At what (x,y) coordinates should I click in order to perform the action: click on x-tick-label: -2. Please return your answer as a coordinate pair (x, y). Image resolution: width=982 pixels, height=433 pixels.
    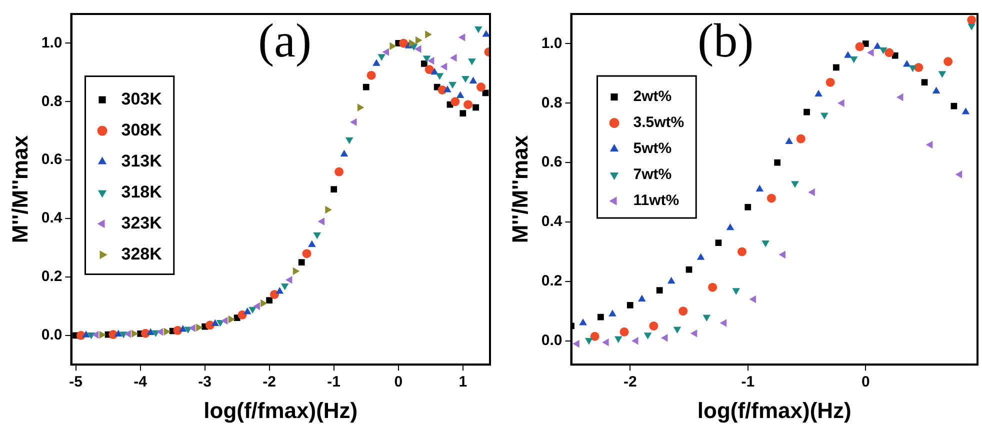
    Looking at the image, I should click on (630, 382).